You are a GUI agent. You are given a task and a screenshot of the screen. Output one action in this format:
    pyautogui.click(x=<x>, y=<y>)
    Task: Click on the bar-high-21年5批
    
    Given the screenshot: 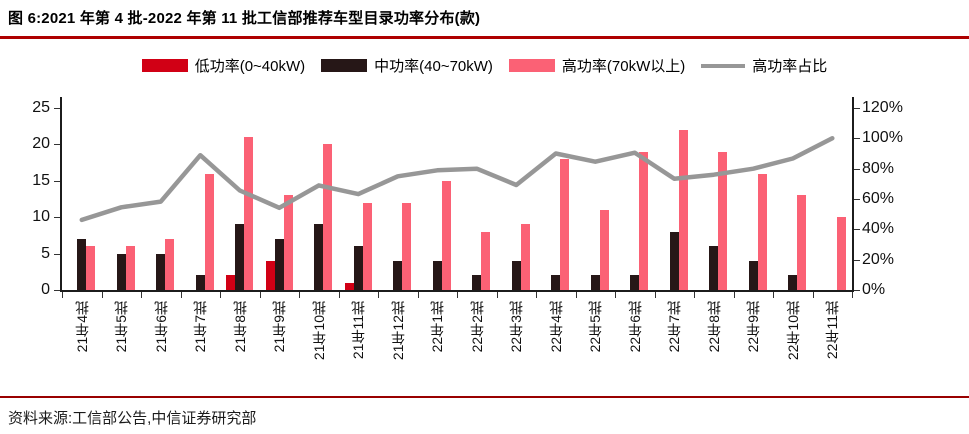 What is the action you would take?
    pyautogui.click(x=130, y=268)
    